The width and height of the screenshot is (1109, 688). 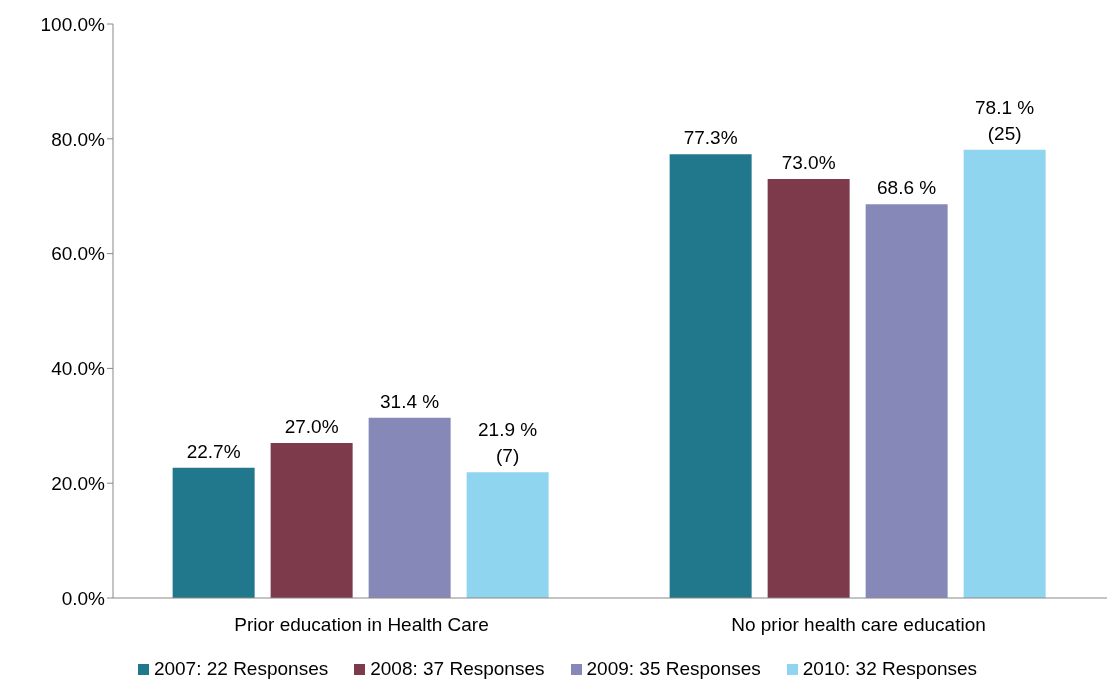 I want to click on legend-label: 2008: 37 Responses, so click(x=457, y=669).